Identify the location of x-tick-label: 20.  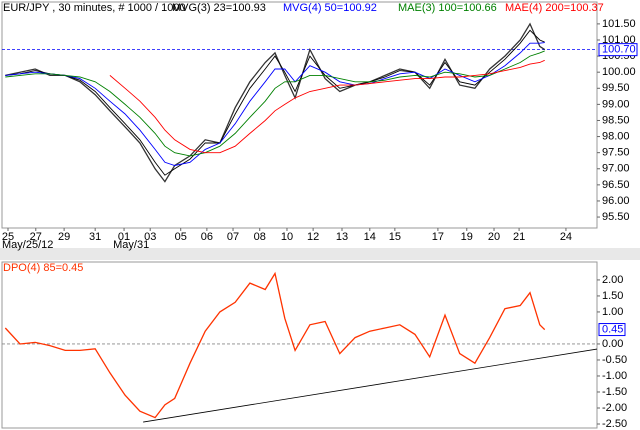
(494, 237).